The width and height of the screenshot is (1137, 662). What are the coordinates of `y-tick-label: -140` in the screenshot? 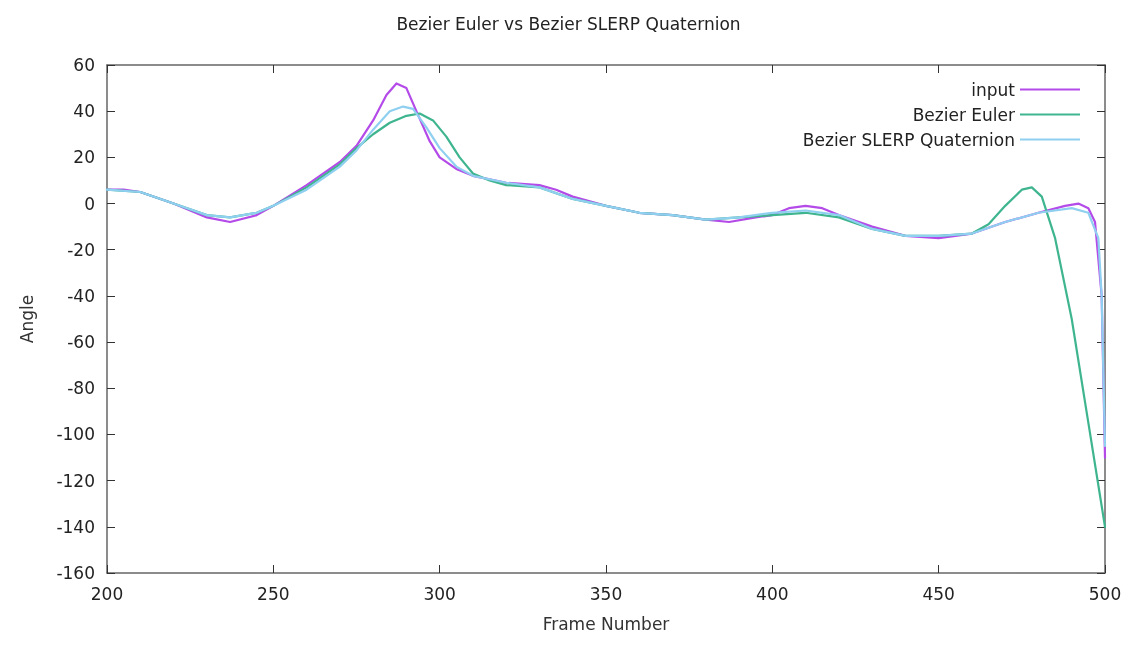 It's located at (75, 526).